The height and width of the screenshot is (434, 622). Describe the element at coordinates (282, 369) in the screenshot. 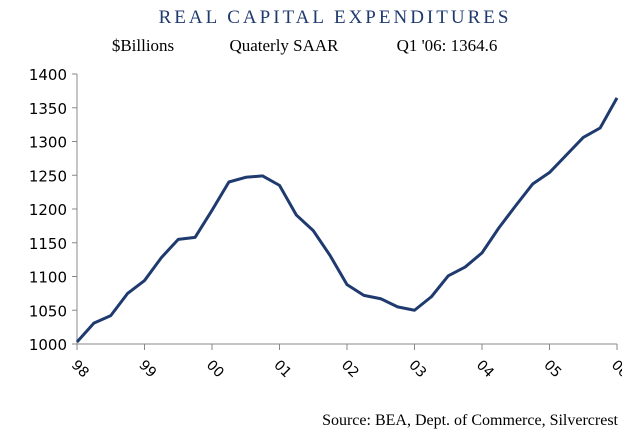

I see `x-tick-label: 01` at that location.